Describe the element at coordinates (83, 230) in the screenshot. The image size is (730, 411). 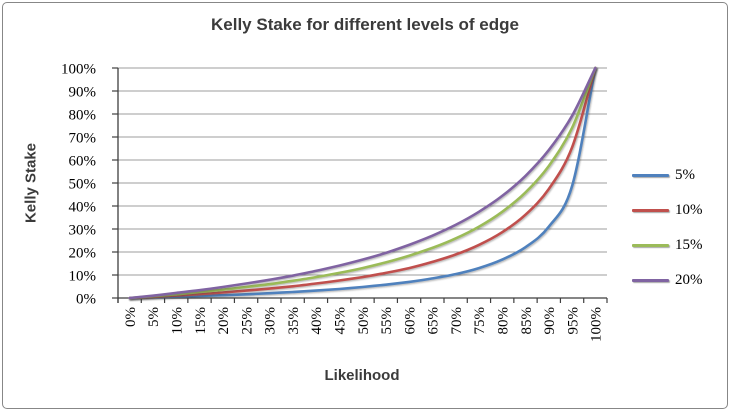
I see `y-tick-label: 30%` at that location.